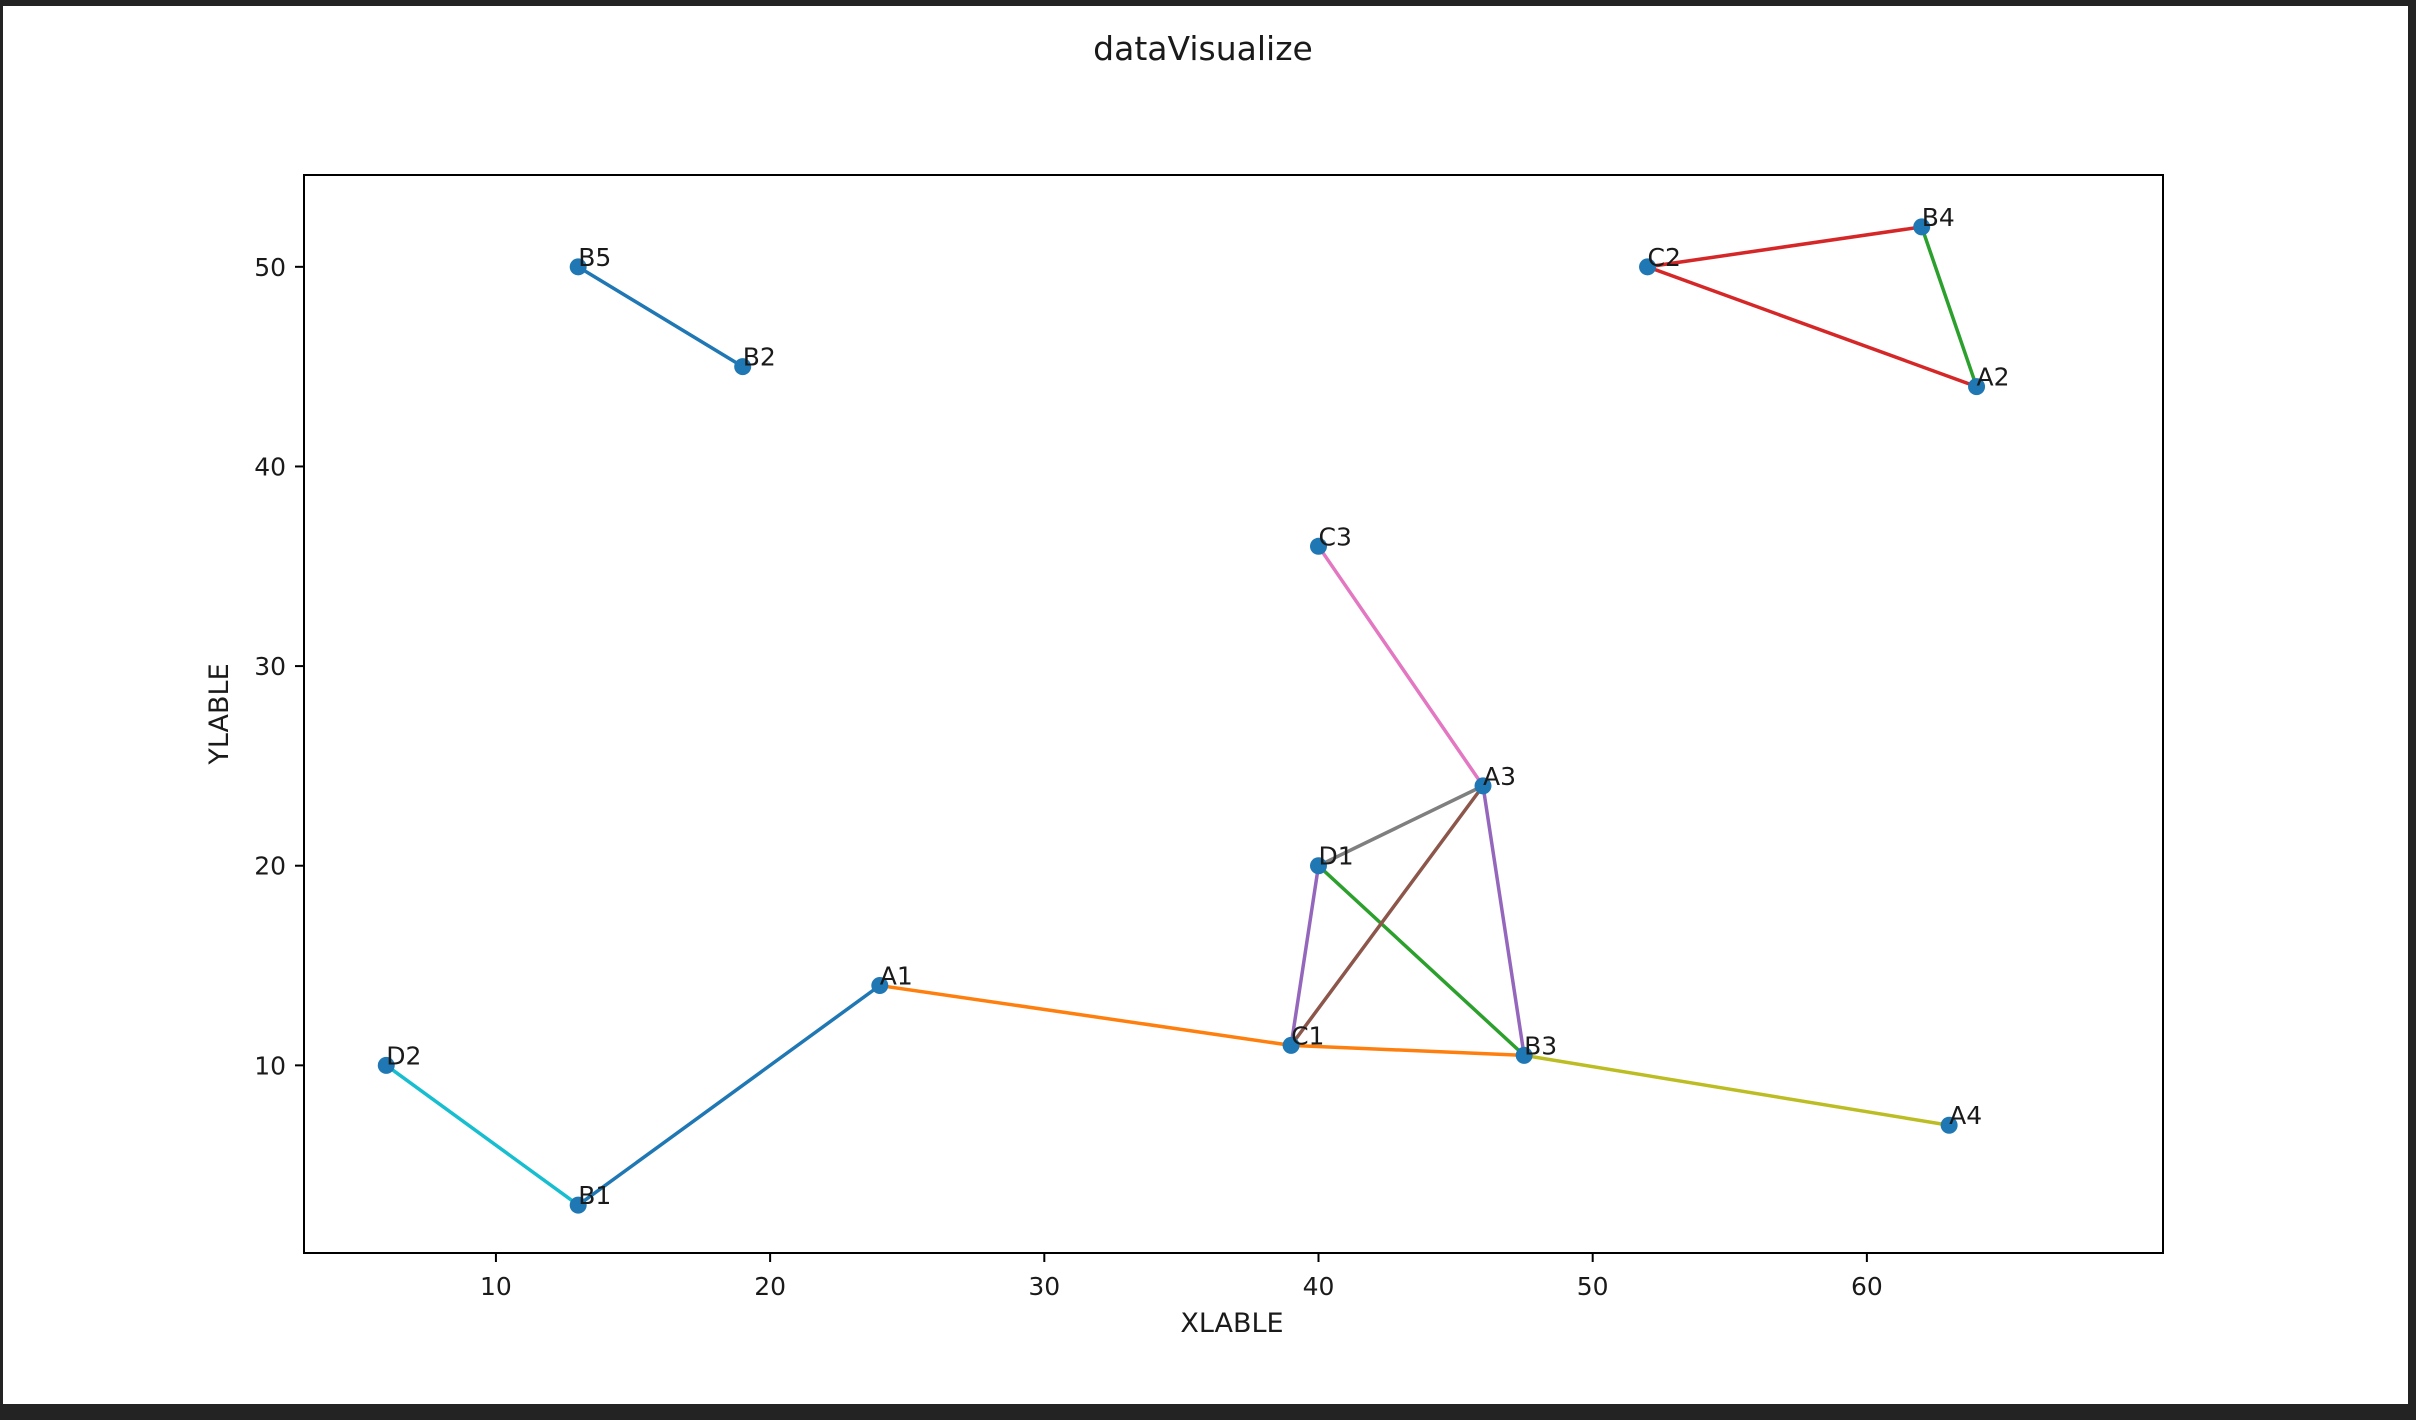 This screenshot has height=1420, width=2416. Describe the element at coordinates (594, 257) in the screenshot. I see `point-label-B5: B5` at that location.